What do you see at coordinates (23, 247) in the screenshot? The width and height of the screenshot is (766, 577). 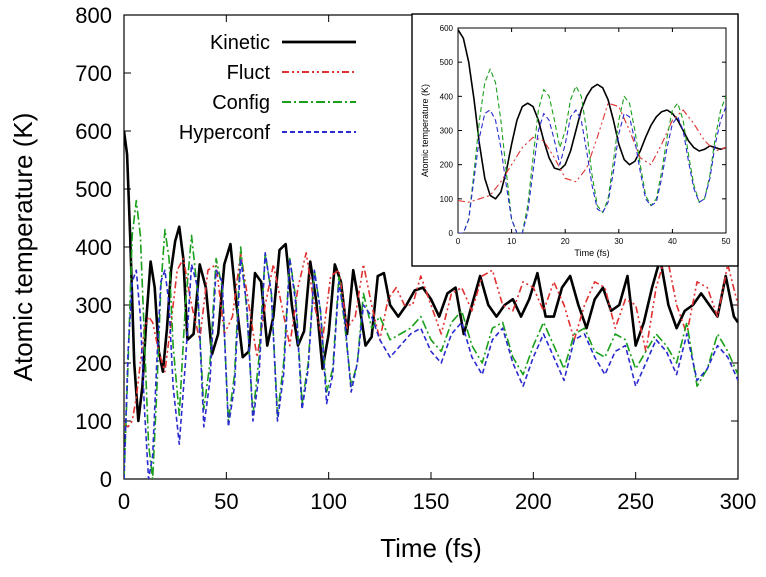 I see `main-y-axis-label: Atomic temperature (K)` at bounding box center [23, 247].